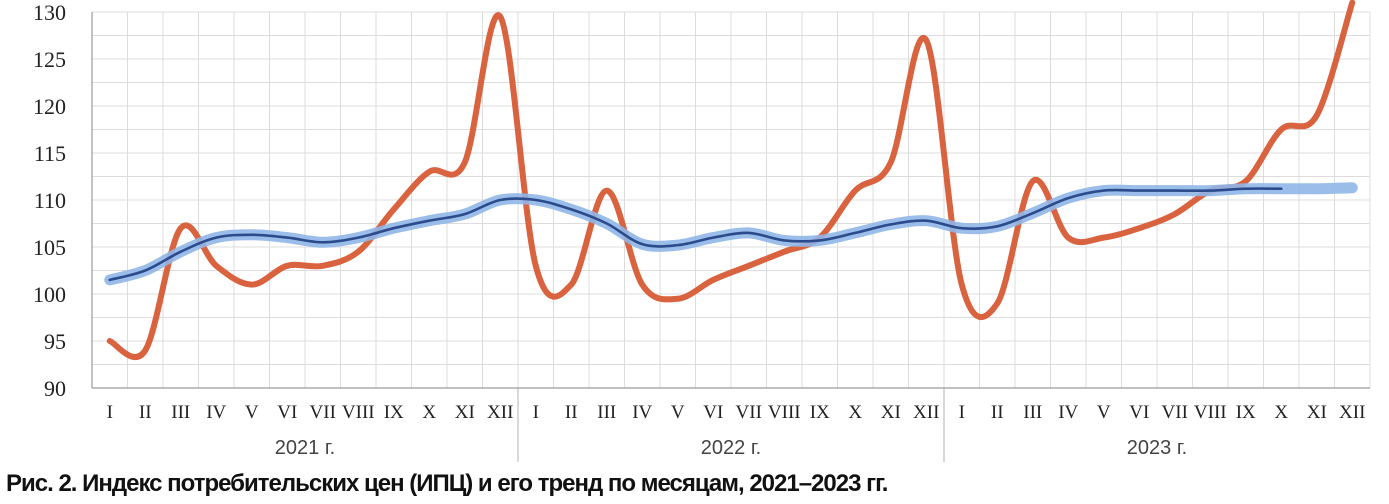 Image resolution: width=1389 pixels, height=504 pixels. What do you see at coordinates (55, 341) in the screenshot?
I see `y-tick-label: 95` at bounding box center [55, 341].